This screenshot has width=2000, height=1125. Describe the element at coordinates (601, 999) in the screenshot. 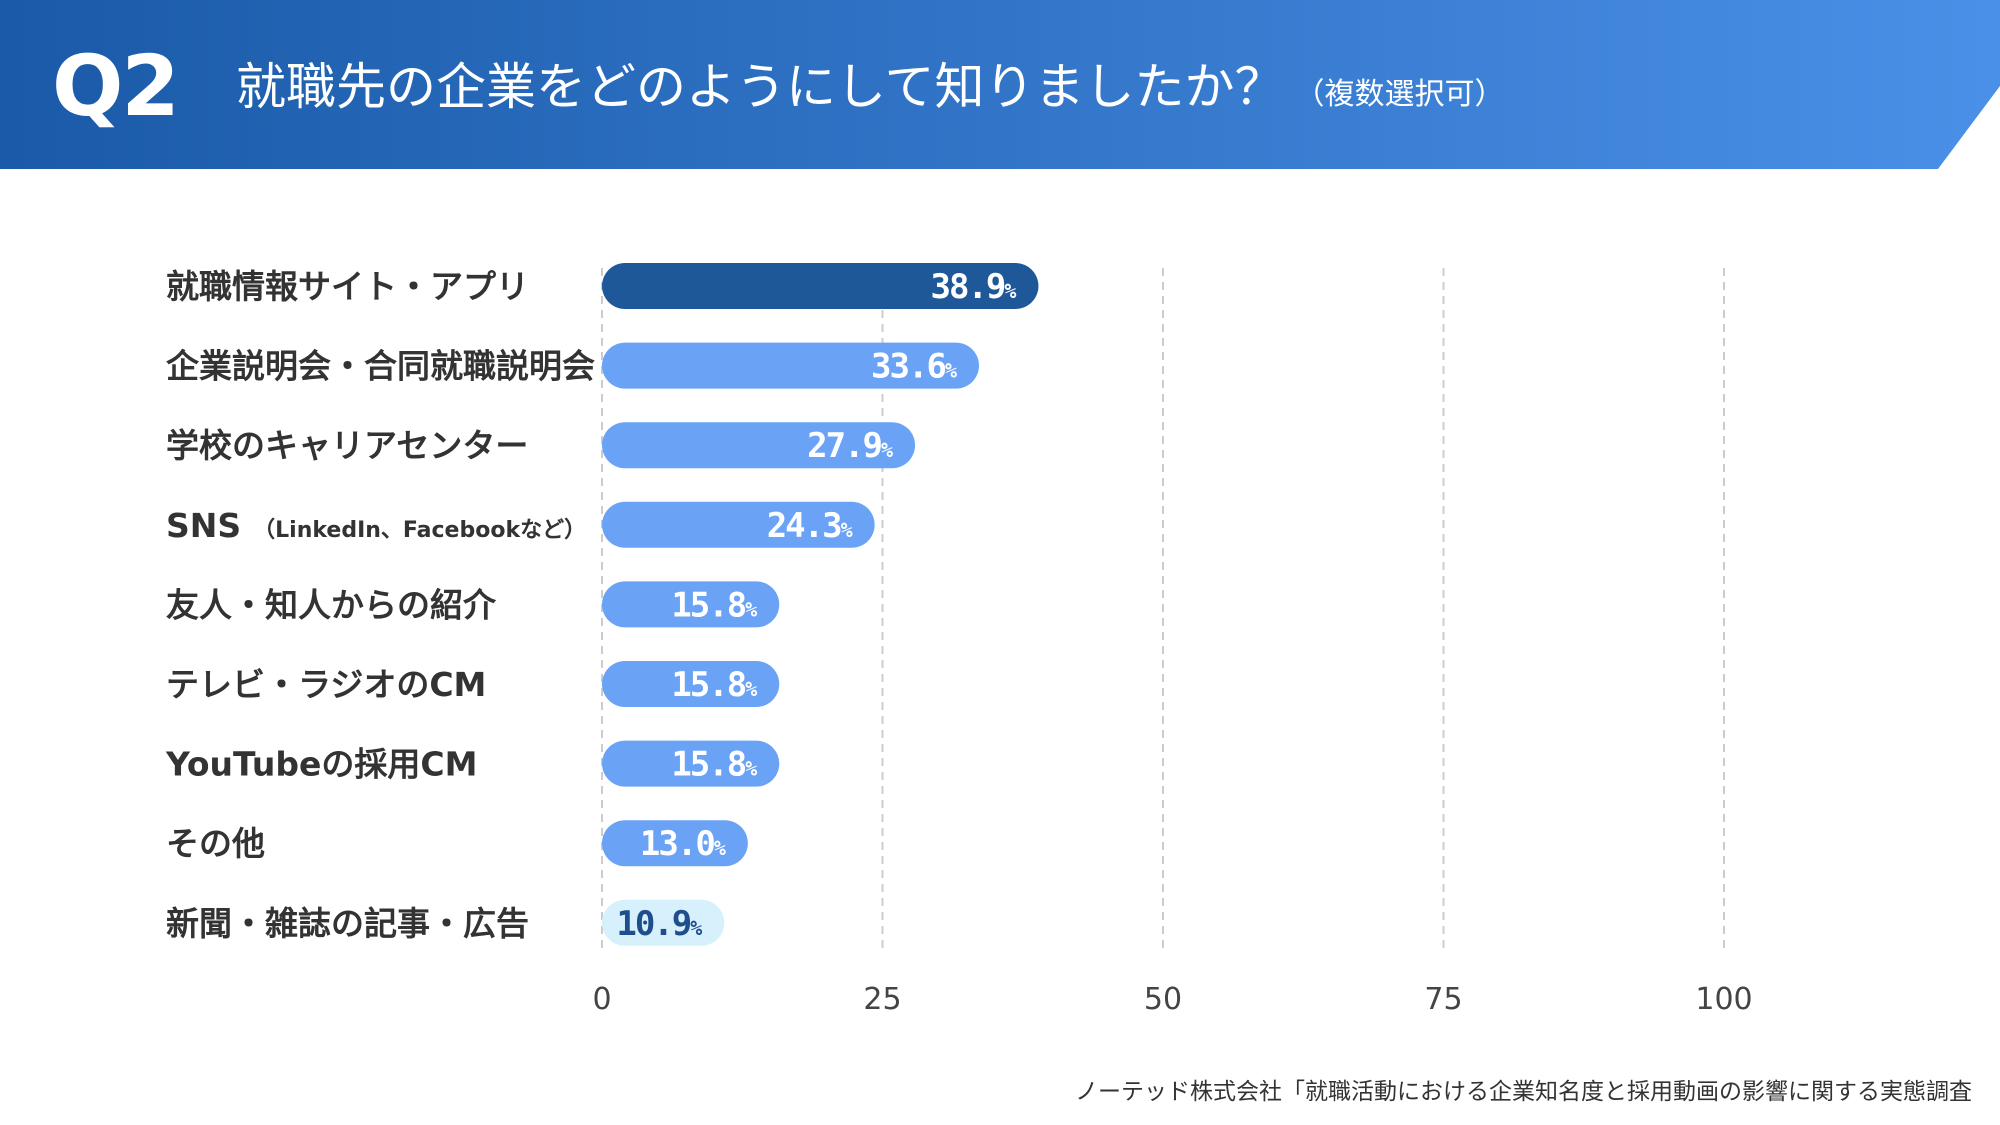

I see `x-tick-label: 0` at that location.